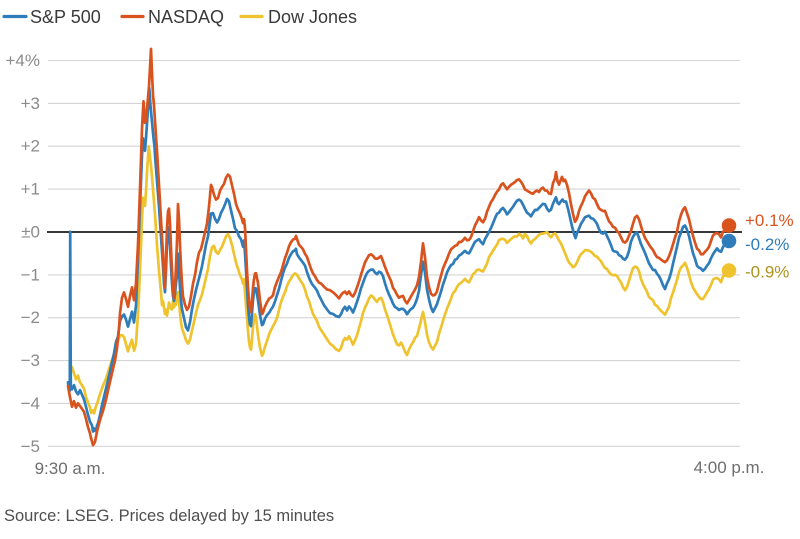 The width and height of the screenshot is (800, 539). I want to click on svg-text: −5, so click(30, 446).